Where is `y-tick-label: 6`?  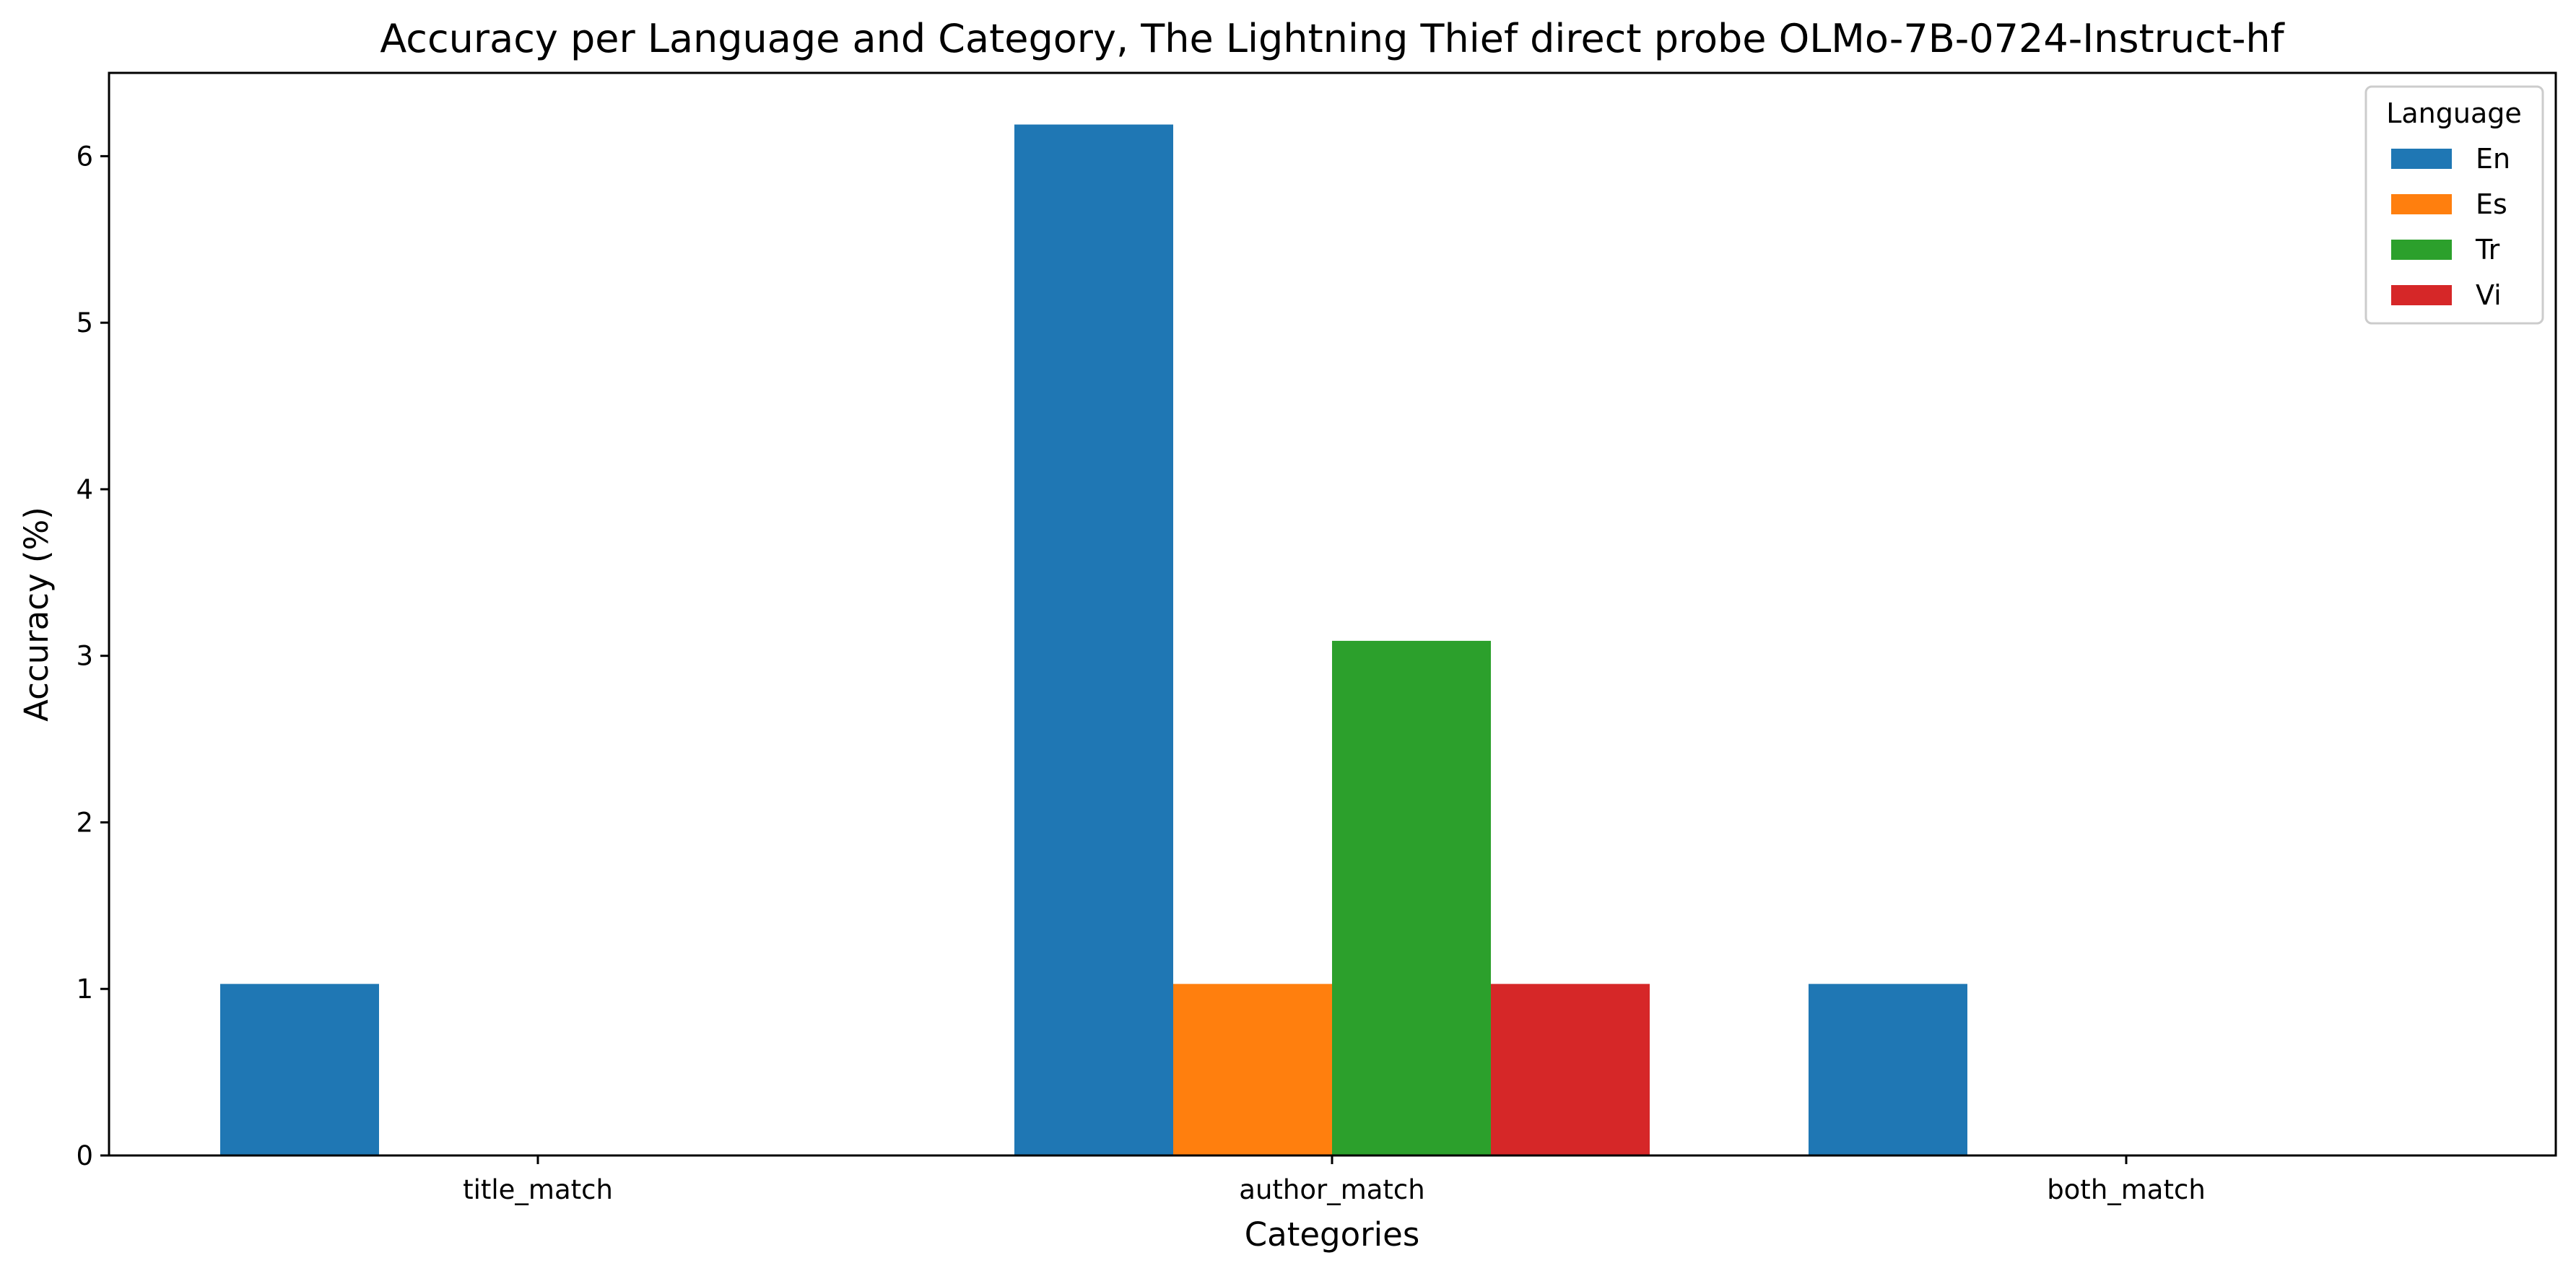
y-tick-label: 6 is located at coordinates (84, 156).